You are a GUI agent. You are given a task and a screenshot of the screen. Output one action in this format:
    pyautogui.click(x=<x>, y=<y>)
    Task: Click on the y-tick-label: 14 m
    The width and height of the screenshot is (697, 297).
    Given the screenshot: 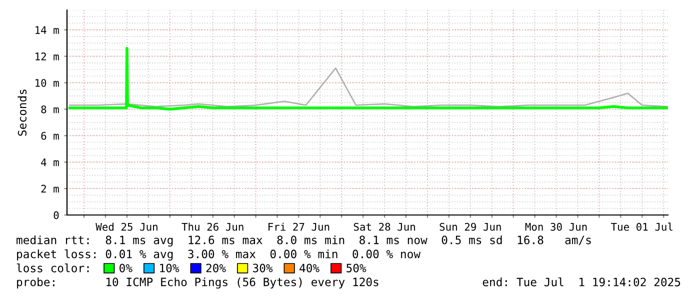 What is the action you would take?
    pyautogui.click(x=47, y=30)
    